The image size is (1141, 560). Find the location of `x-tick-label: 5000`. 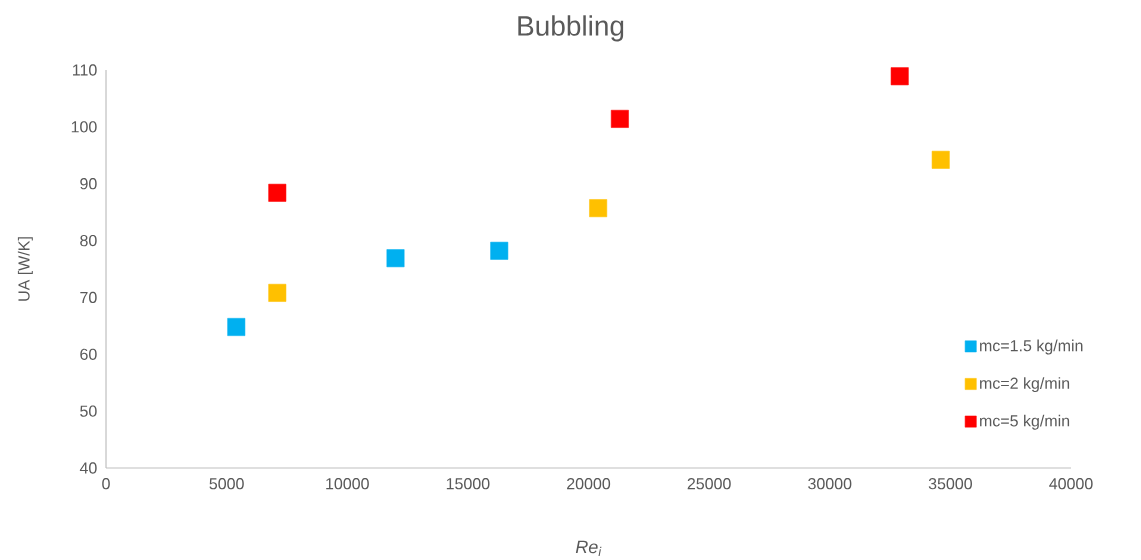

x-tick-label: 5000 is located at coordinates (226, 483).